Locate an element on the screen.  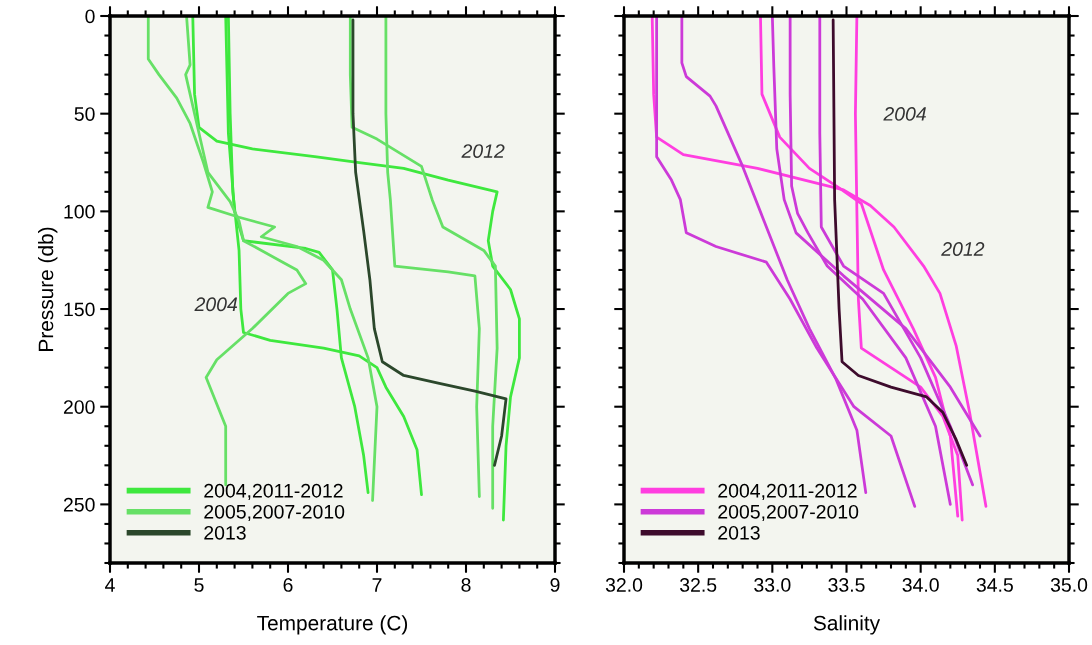
x-tick-label: 7 is located at coordinates (377, 585).